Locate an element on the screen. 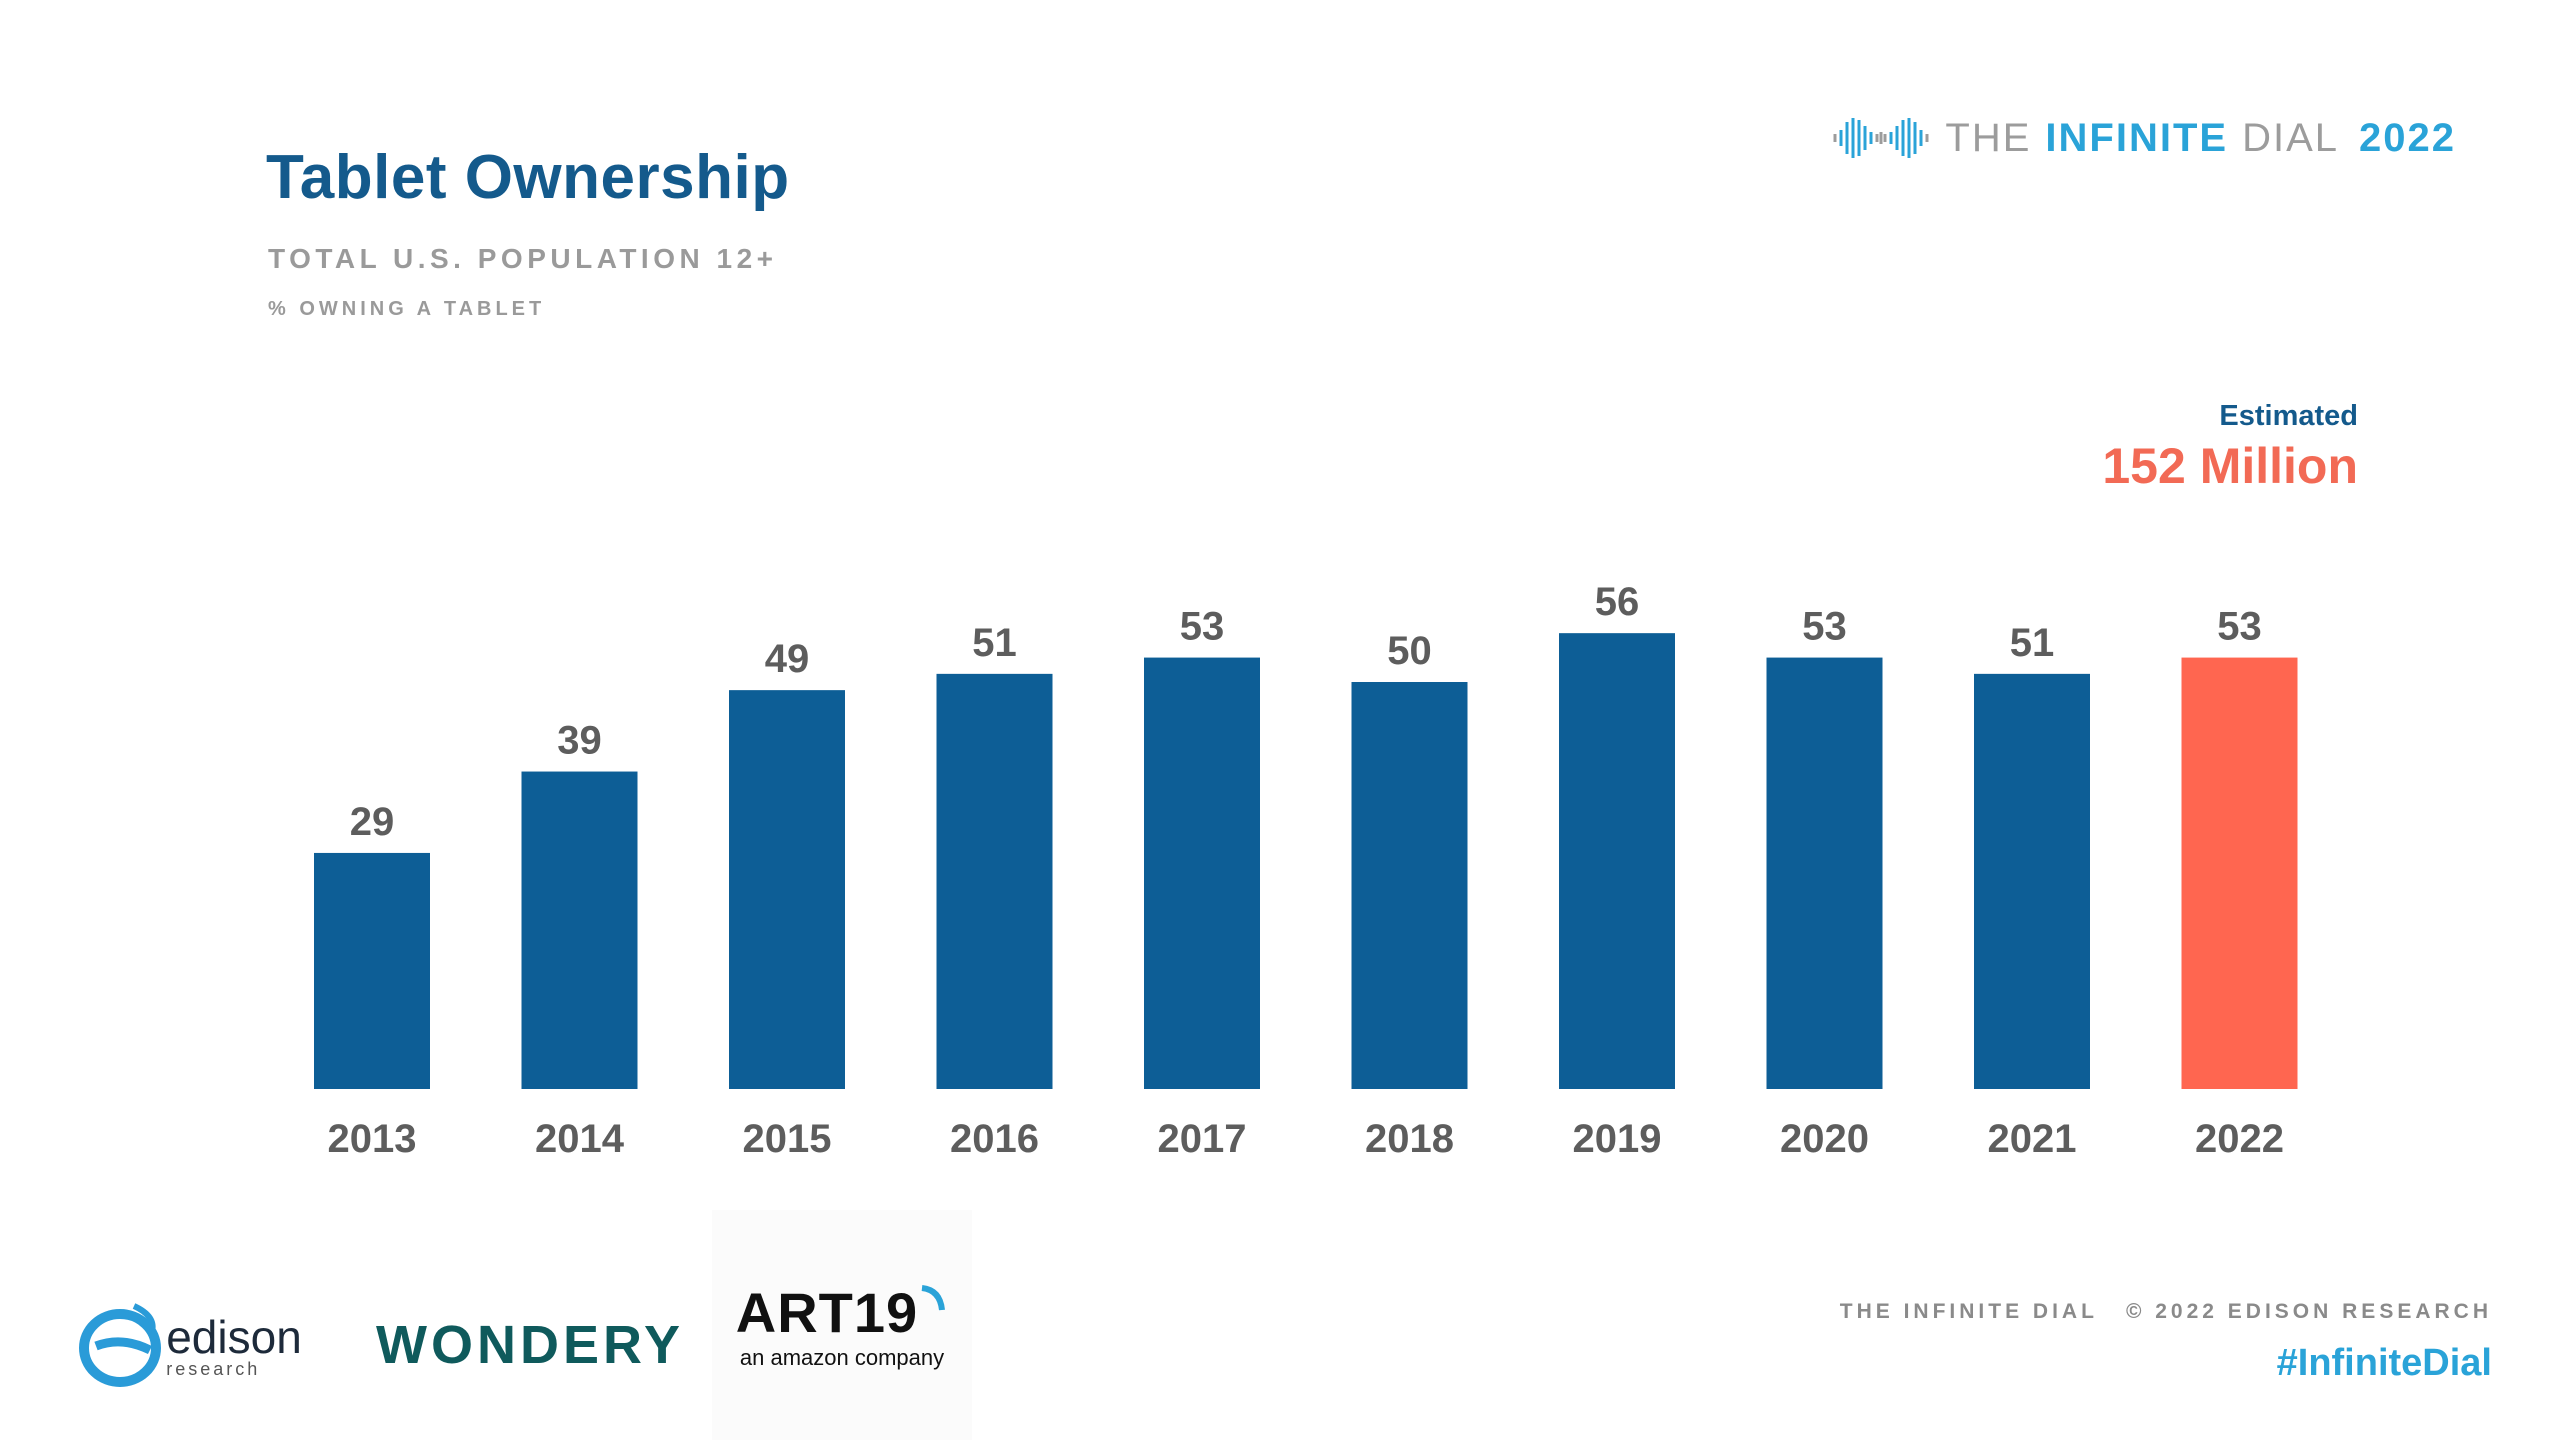 This screenshot has width=2560, height=1440. footer-credit: THE INFINITE DIAL © 2022 EDISON RESEARCH is located at coordinates (2166, 1312).